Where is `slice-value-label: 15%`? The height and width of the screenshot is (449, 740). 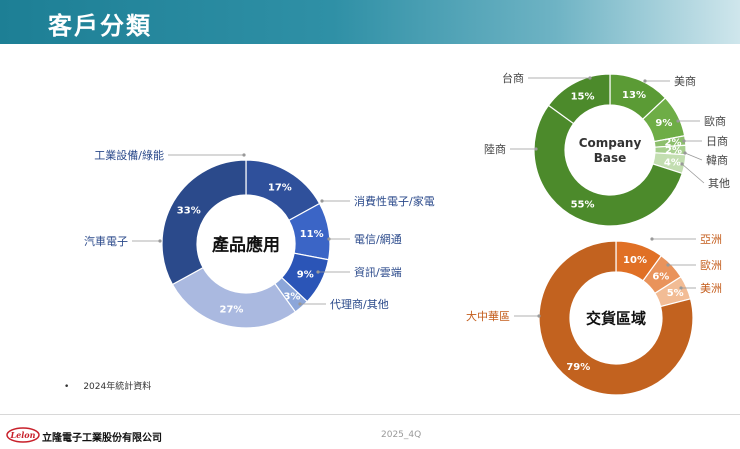
slice-value-label: 15% is located at coordinates (583, 97).